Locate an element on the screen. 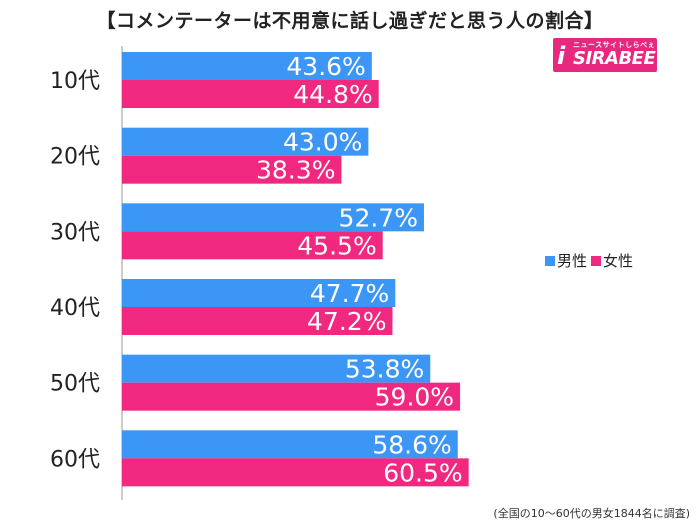  data-label-male: 52.7% is located at coordinates (378, 217).